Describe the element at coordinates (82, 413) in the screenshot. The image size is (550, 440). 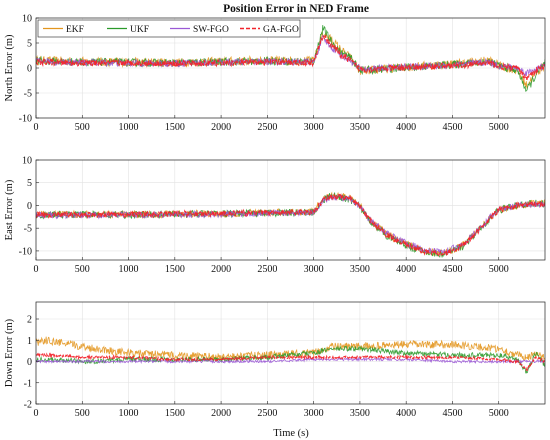
I see `down-x-tick-label: 500` at that location.